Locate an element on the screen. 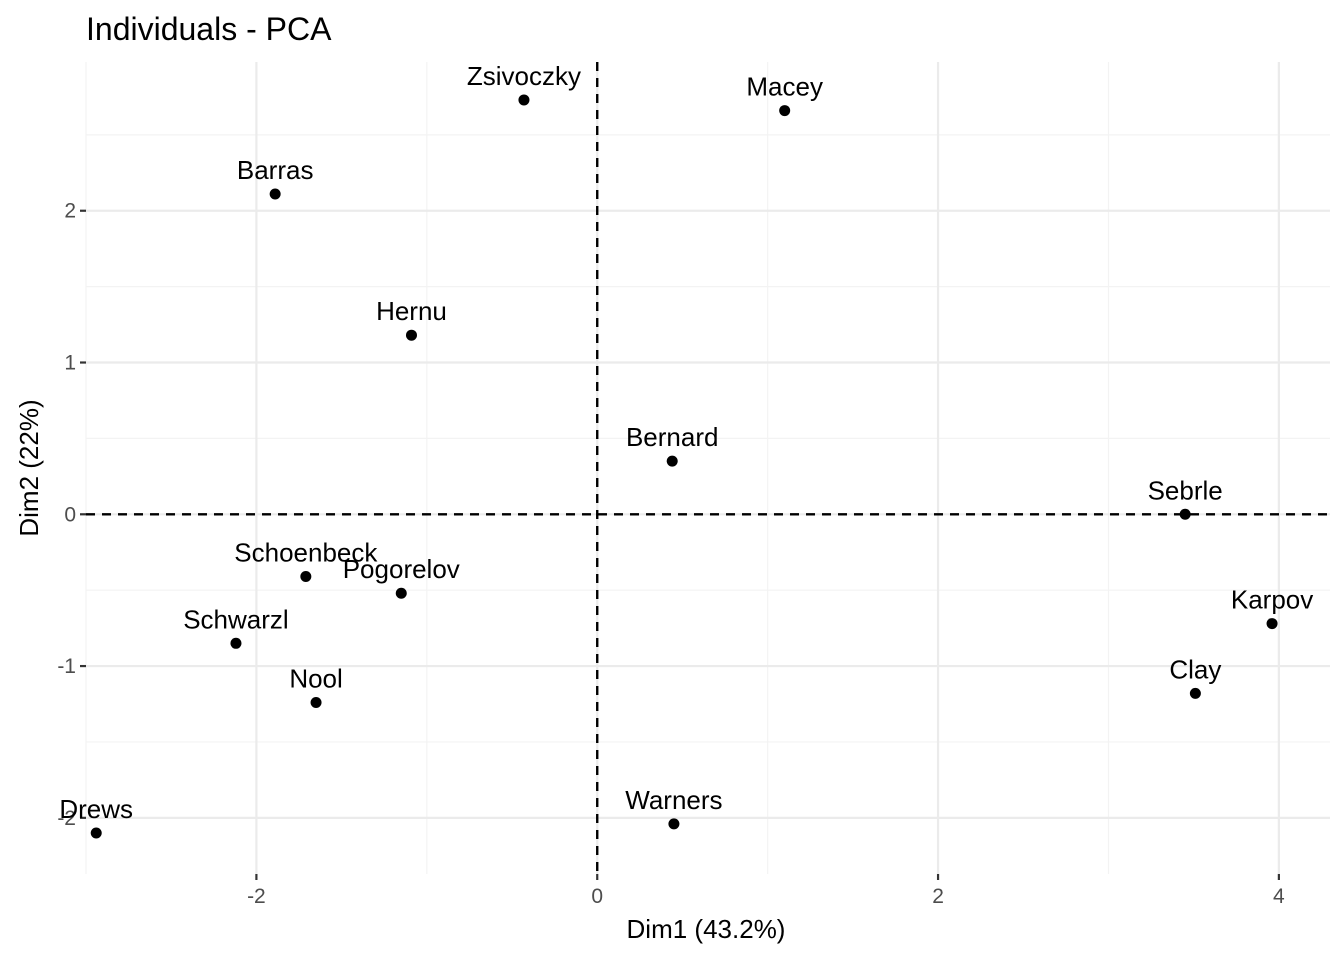  x-tick-label: 0 is located at coordinates (597, 896).